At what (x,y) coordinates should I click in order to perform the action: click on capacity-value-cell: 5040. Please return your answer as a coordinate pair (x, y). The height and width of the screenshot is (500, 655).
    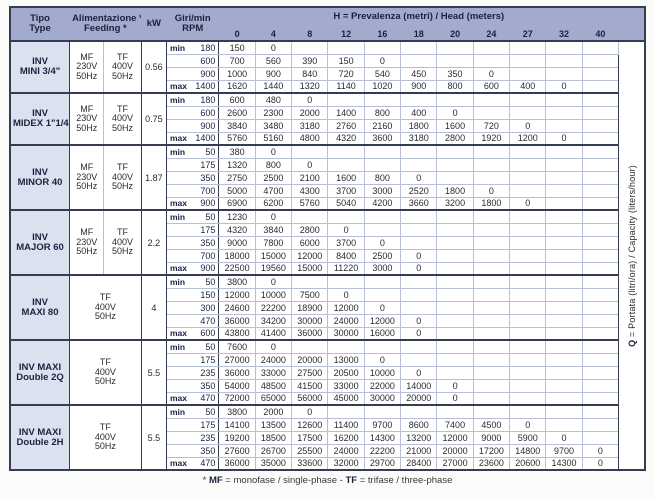
    Looking at the image, I should click on (346, 203).